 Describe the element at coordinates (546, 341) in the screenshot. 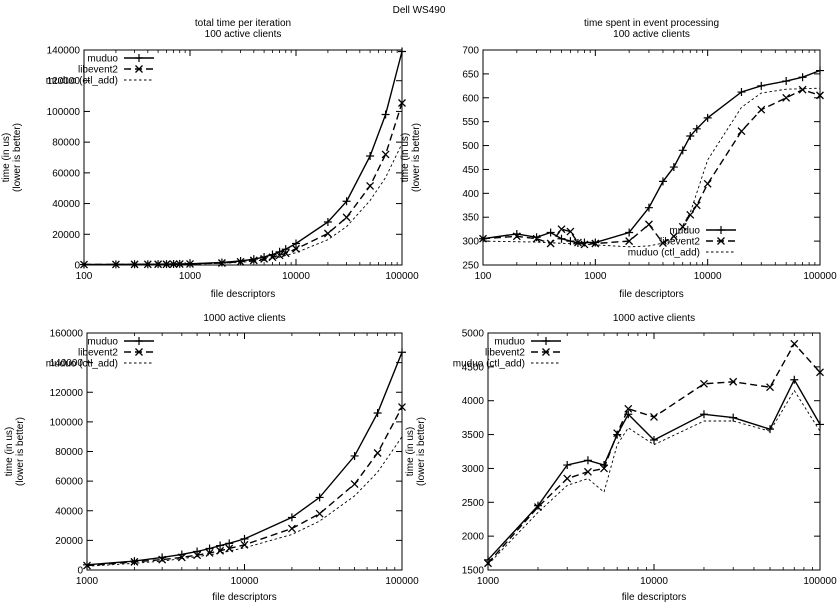

I see `legend-marker-plus` at that location.